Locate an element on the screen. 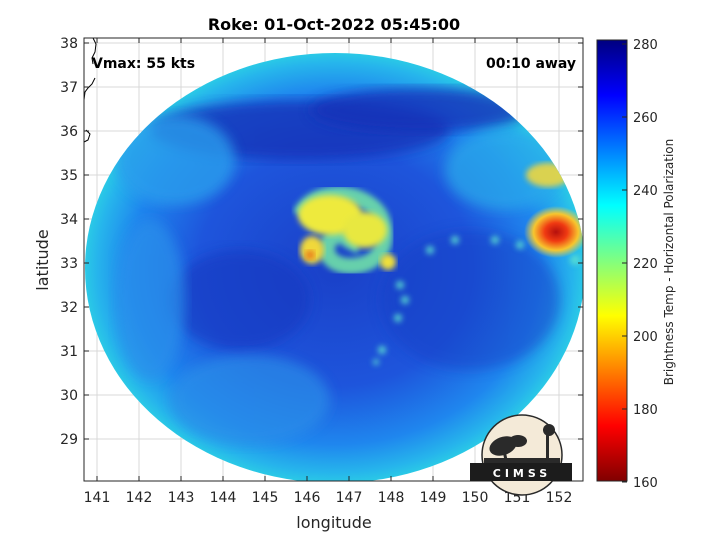  colorbar-tick-label: 240 is located at coordinates (645, 191).